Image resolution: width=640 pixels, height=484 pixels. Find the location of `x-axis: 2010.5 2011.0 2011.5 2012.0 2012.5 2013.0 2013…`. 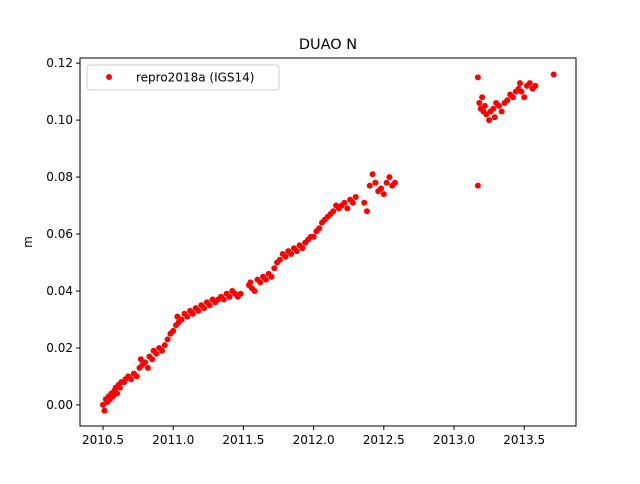

x-axis: 2010.5 2011.0 2011.5 2012.0 2012.5 2013.0 2013… is located at coordinates (313, 436).